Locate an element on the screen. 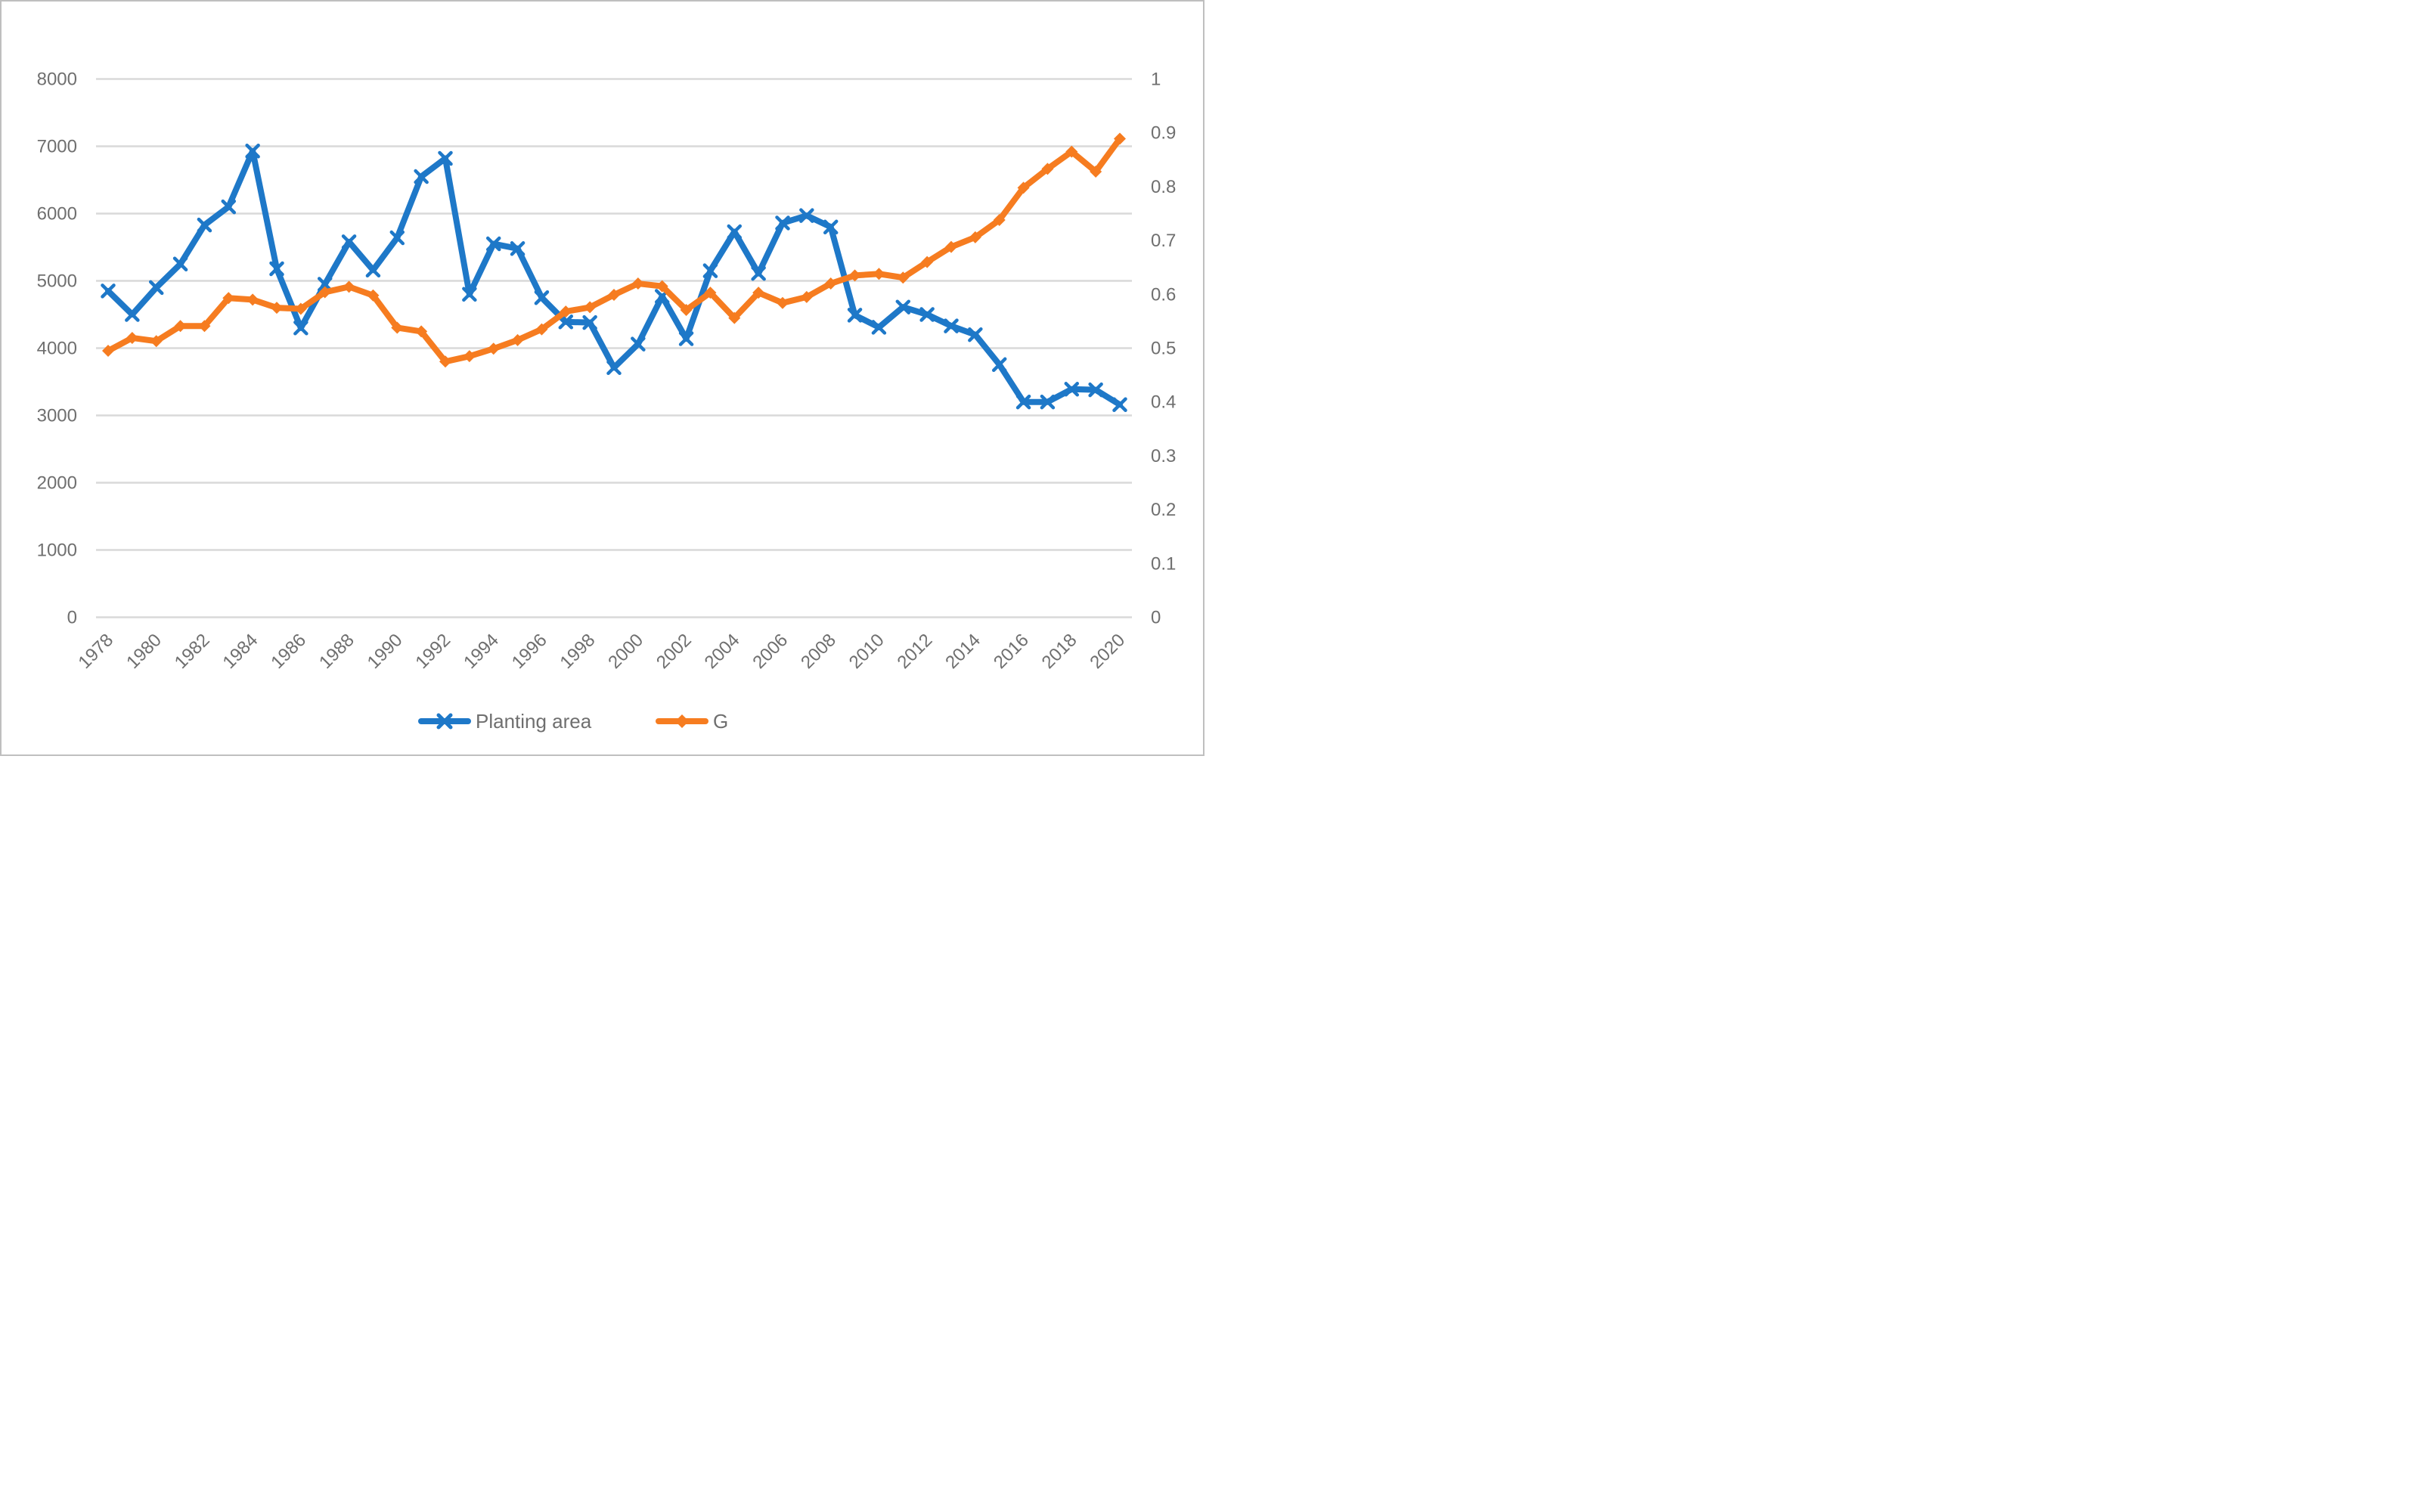  x-axis-tick-label: 2006 is located at coordinates (770, 651).